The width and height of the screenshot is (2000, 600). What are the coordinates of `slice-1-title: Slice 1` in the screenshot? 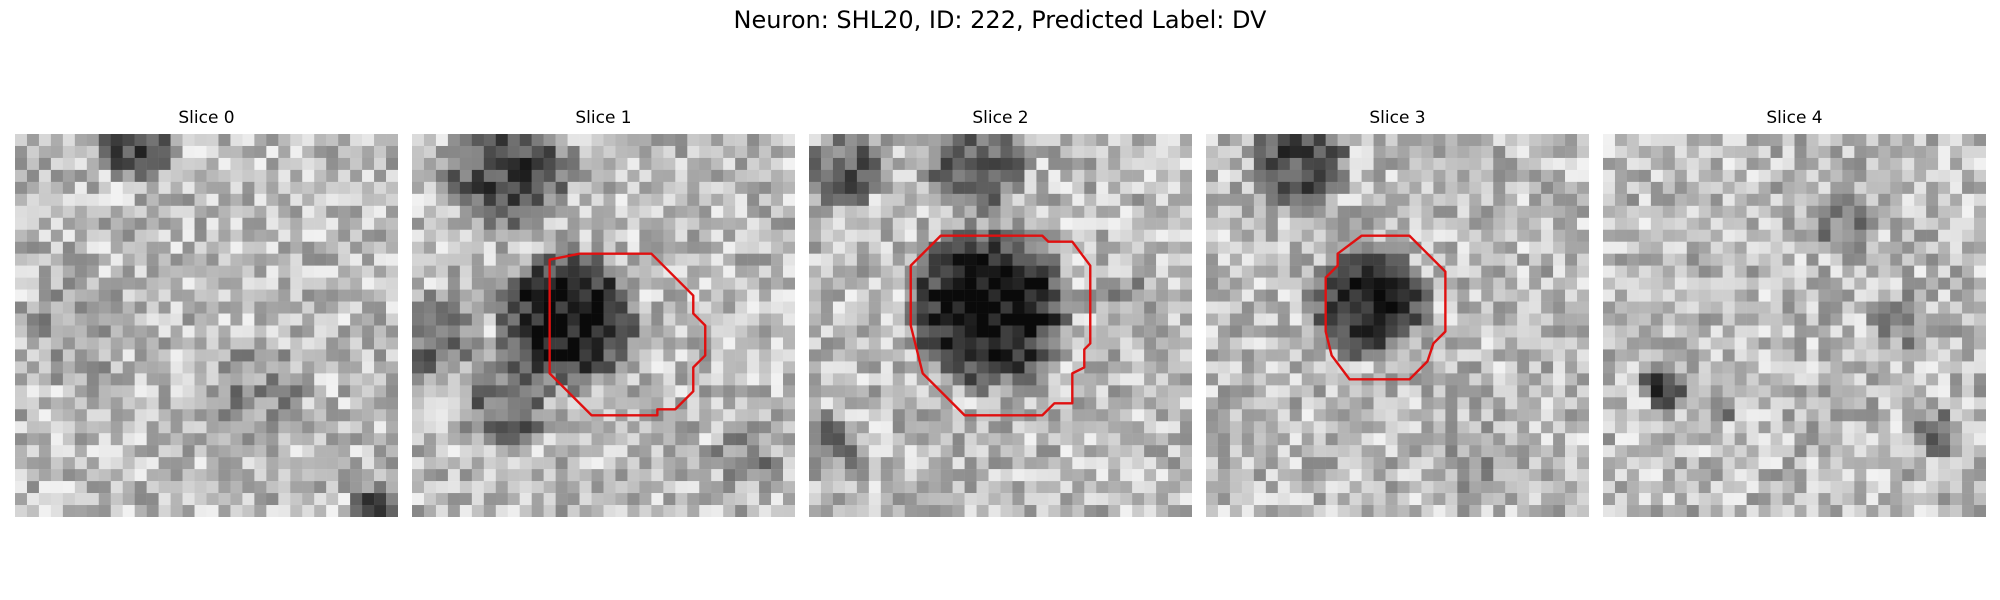 It's located at (603, 118).